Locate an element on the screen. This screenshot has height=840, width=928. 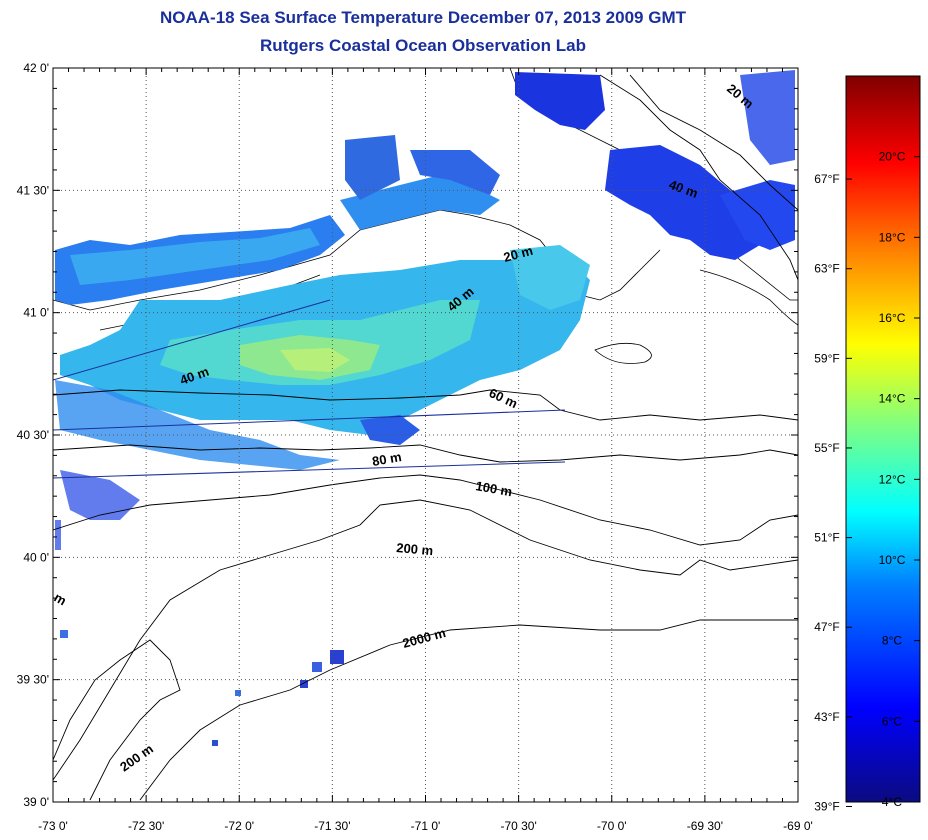
contour-label: 80 m is located at coordinates (387, 459).